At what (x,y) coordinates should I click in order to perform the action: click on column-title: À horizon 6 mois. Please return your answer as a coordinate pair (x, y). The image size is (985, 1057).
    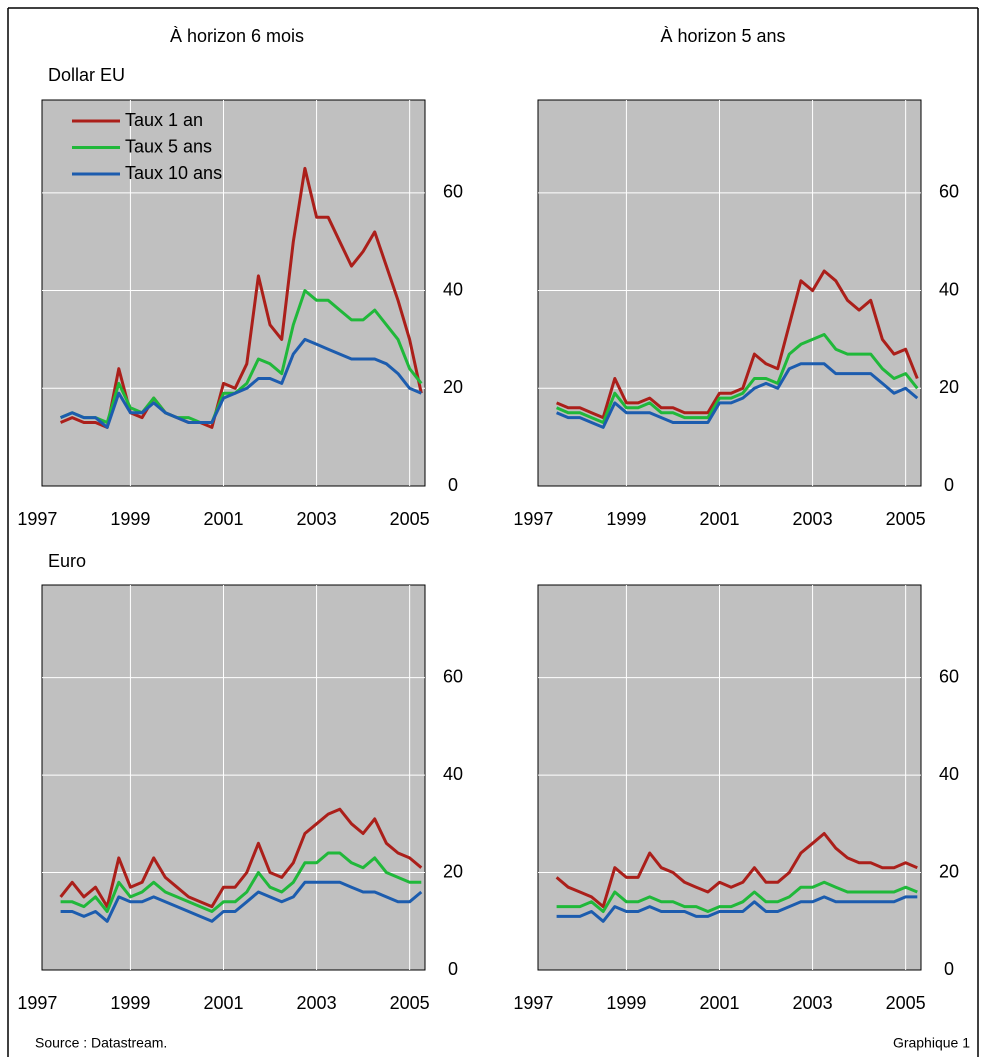
    Looking at the image, I should click on (237, 36).